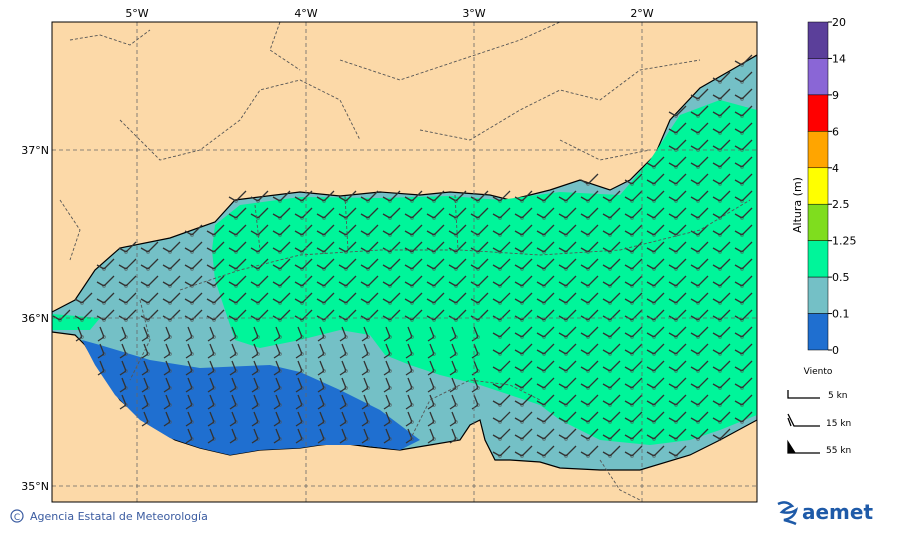  What do you see at coordinates (136, 13) in the screenshot?
I see `lon-label: 5°W` at bounding box center [136, 13].